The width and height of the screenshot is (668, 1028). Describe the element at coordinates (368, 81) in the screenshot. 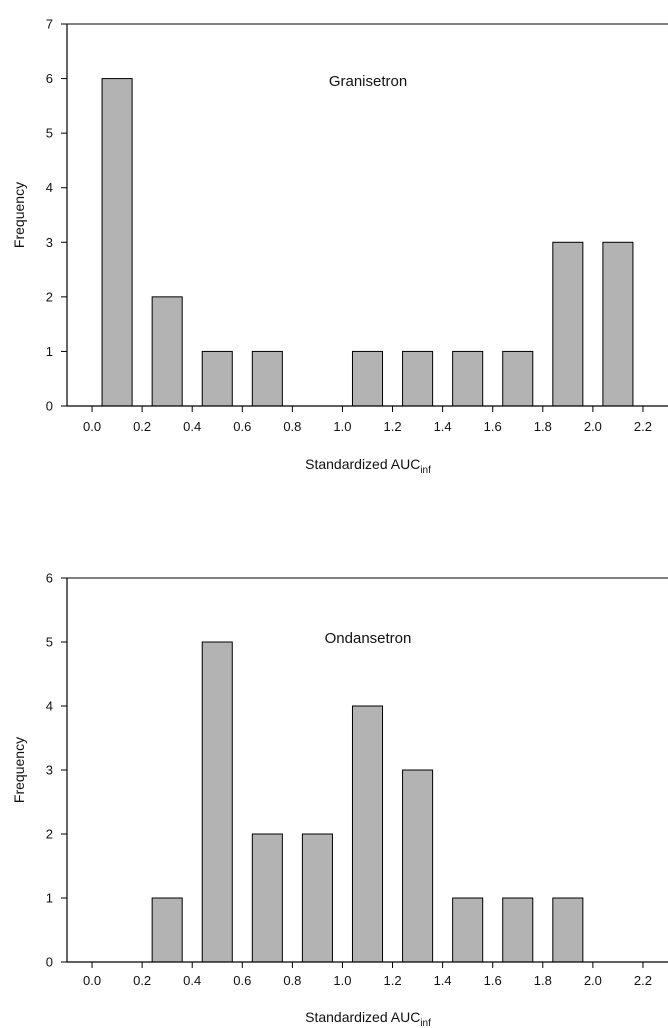

I see `panel-title: Granisetron` at that location.